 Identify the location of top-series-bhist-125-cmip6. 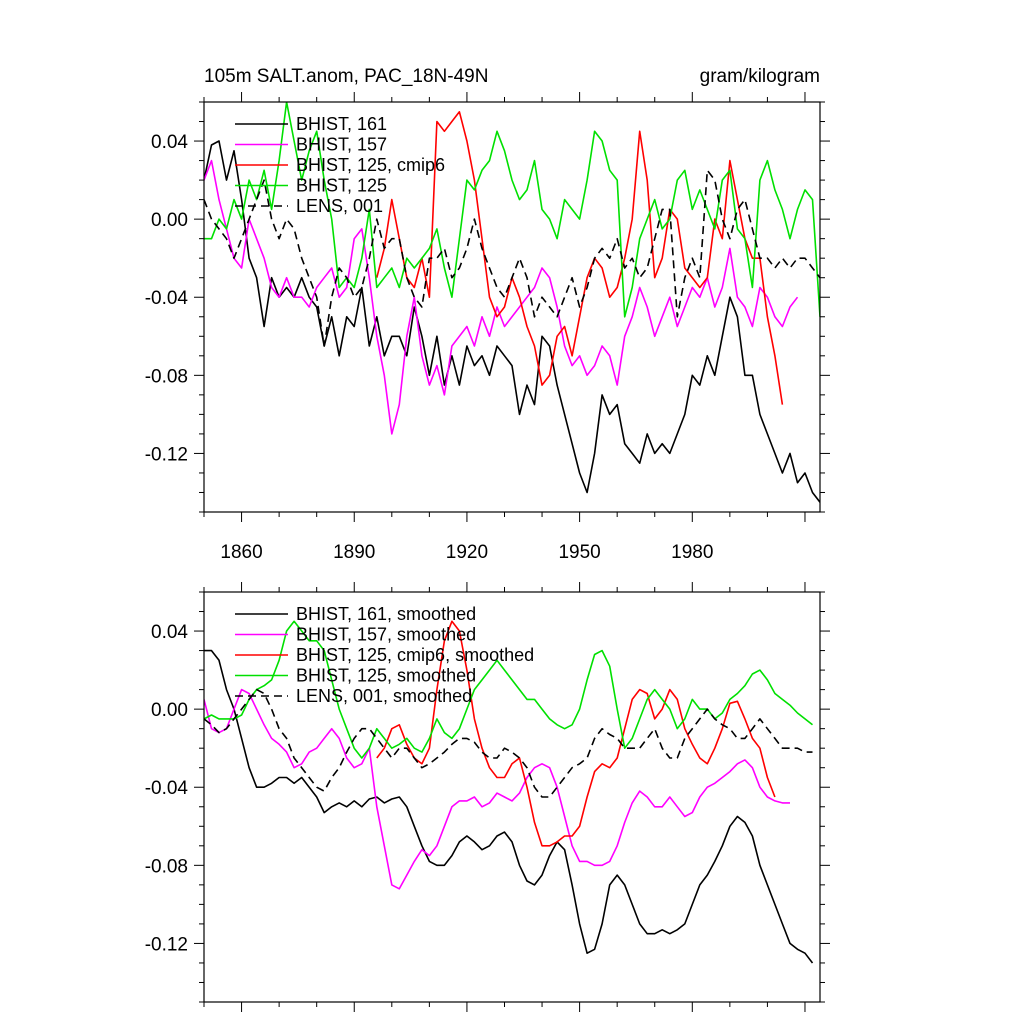
(580, 258).